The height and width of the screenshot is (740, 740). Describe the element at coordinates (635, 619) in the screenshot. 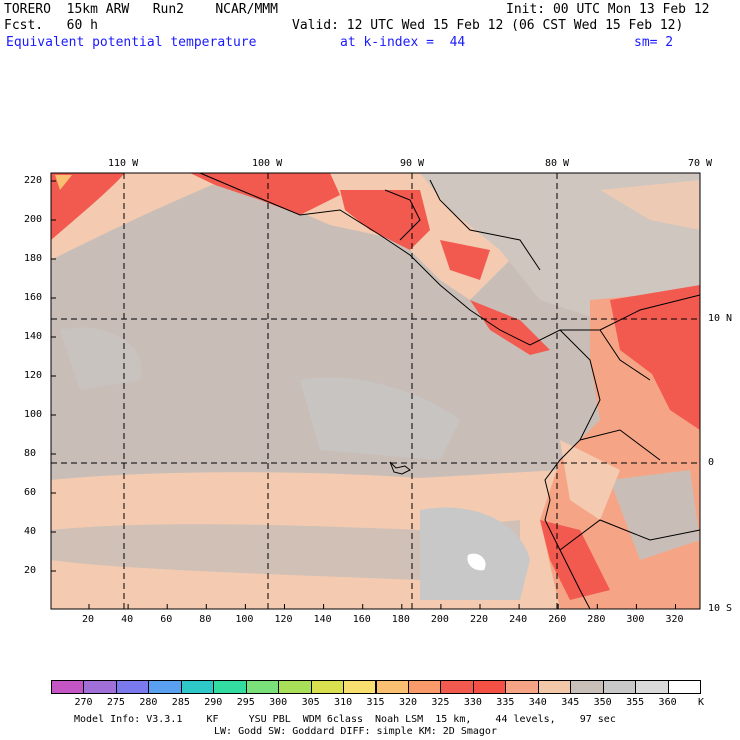

I see `x-grid-label: 300` at that location.